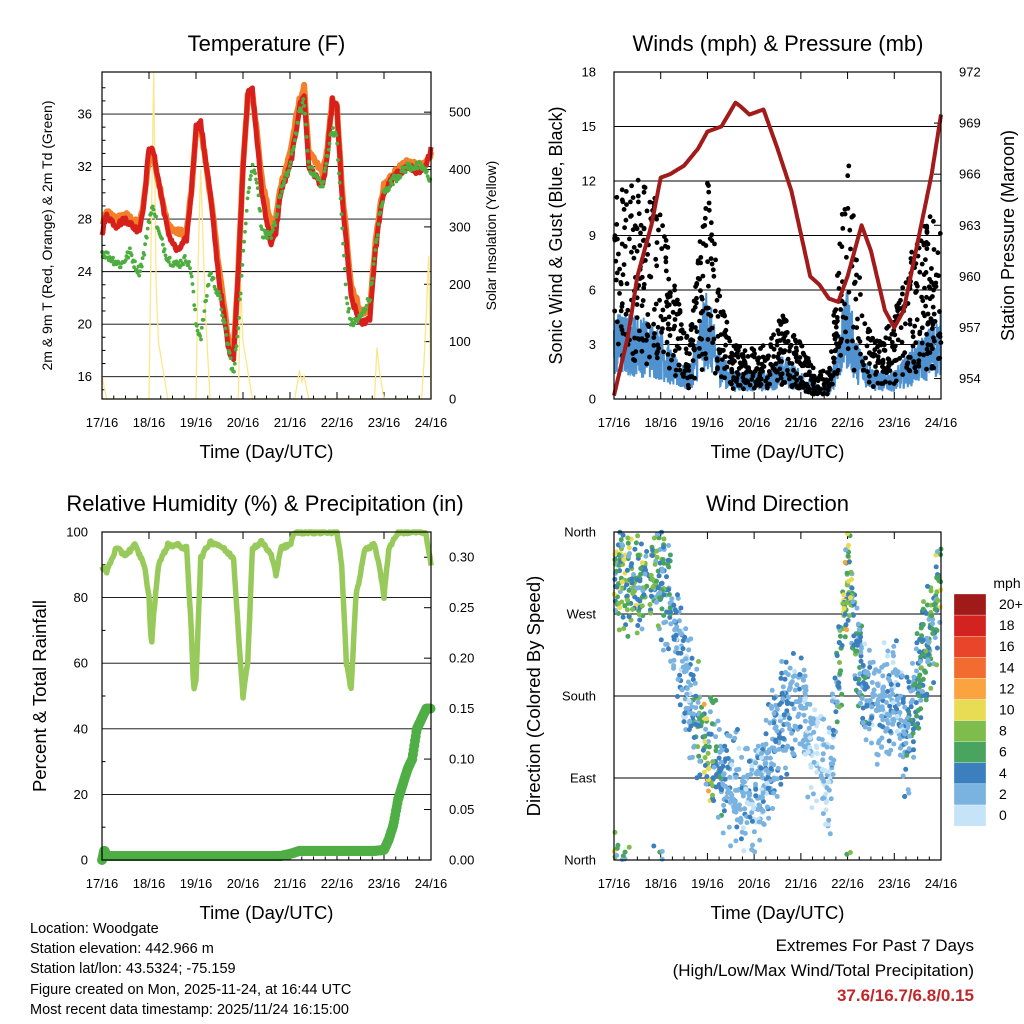 Image resolution: width=1024 pixels, height=1024 pixels. What do you see at coordinates (266, 235) in the screenshot?
I see `temperature-plot-border` at bounding box center [266, 235].